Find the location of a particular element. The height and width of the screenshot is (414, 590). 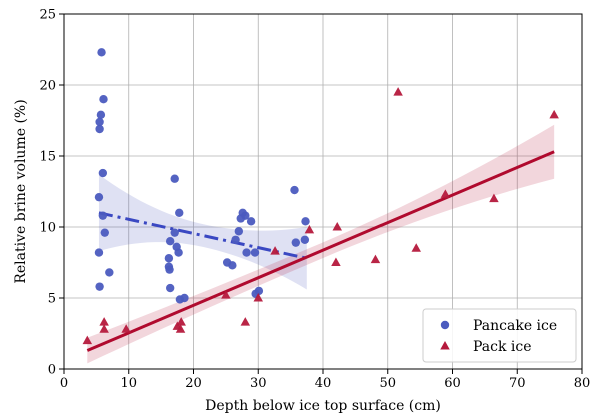

y-tick-label: 15 is located at coordinates (47, 157).